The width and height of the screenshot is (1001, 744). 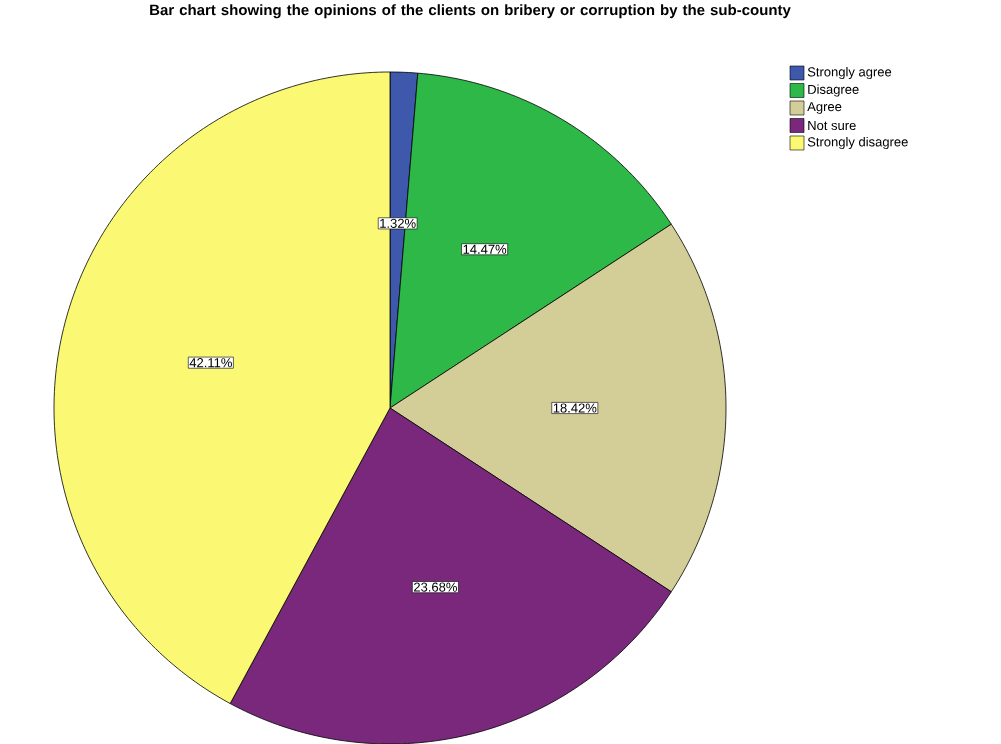 What do you see at coordinates (575, 408) in the screenshot?
I see `data-label: 18.42%` at bounding box center [575, 408].